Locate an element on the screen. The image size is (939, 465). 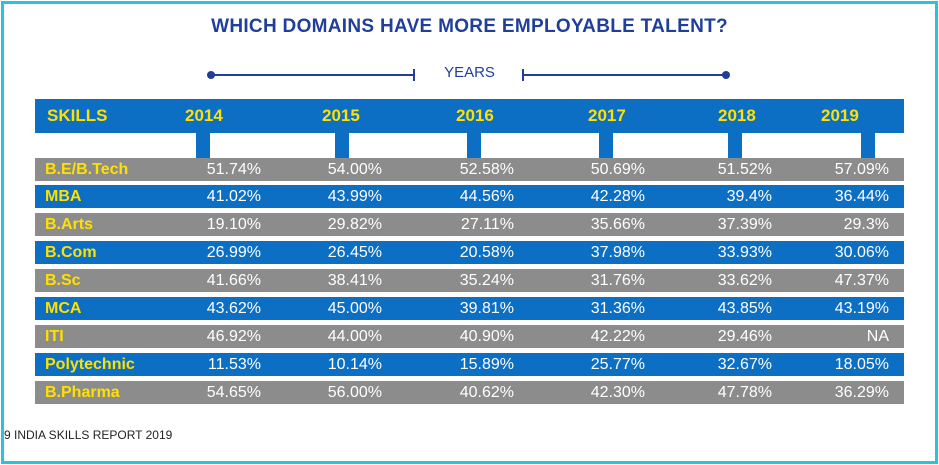
header-year-2015: 2015 is located at coordinates (341, 115).